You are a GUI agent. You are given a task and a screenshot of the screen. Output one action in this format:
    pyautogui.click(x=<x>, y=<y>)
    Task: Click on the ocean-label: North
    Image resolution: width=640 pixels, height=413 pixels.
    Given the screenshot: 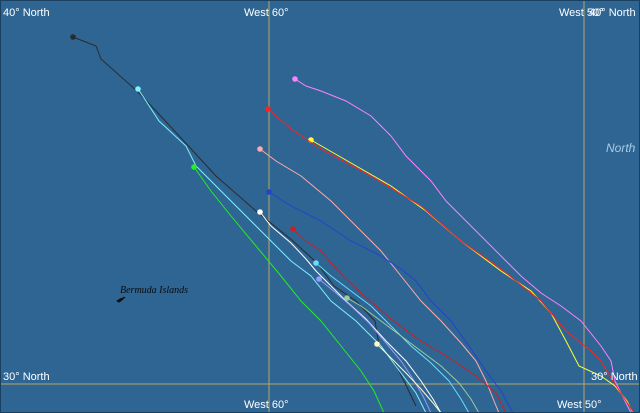 What is the action you would take?
    pyautogui.click(x=621, y=148)
    